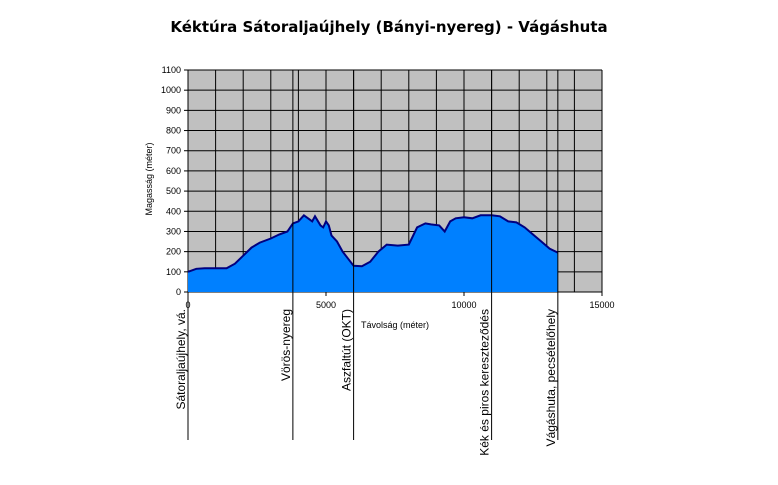  I want to click on y-tick-label: 1100, so click(171, 70).